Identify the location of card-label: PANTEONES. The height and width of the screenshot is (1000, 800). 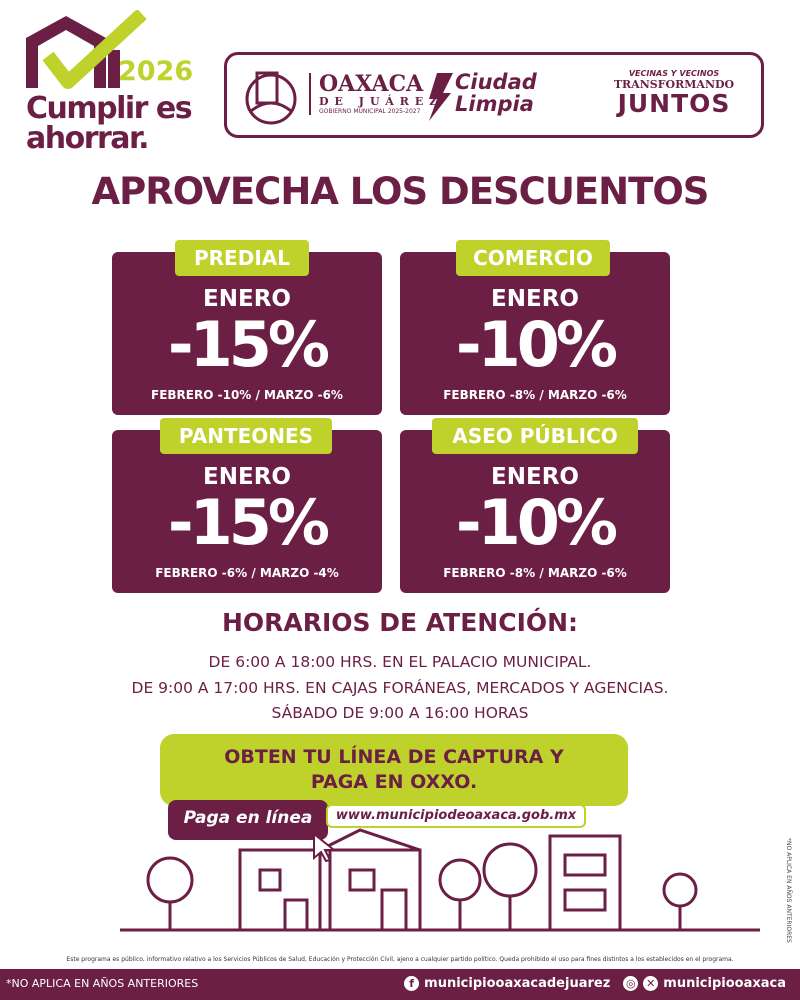
(246, 436).